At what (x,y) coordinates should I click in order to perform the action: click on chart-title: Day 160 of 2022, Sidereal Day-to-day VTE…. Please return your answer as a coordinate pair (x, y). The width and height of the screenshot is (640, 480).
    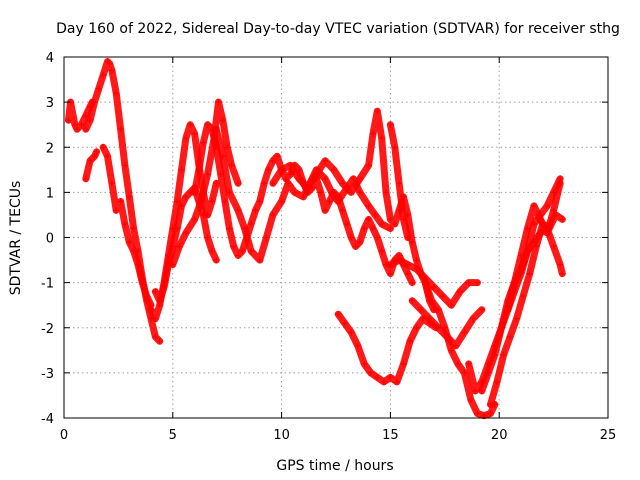
    Looking at the image, I should click on (338, 29).